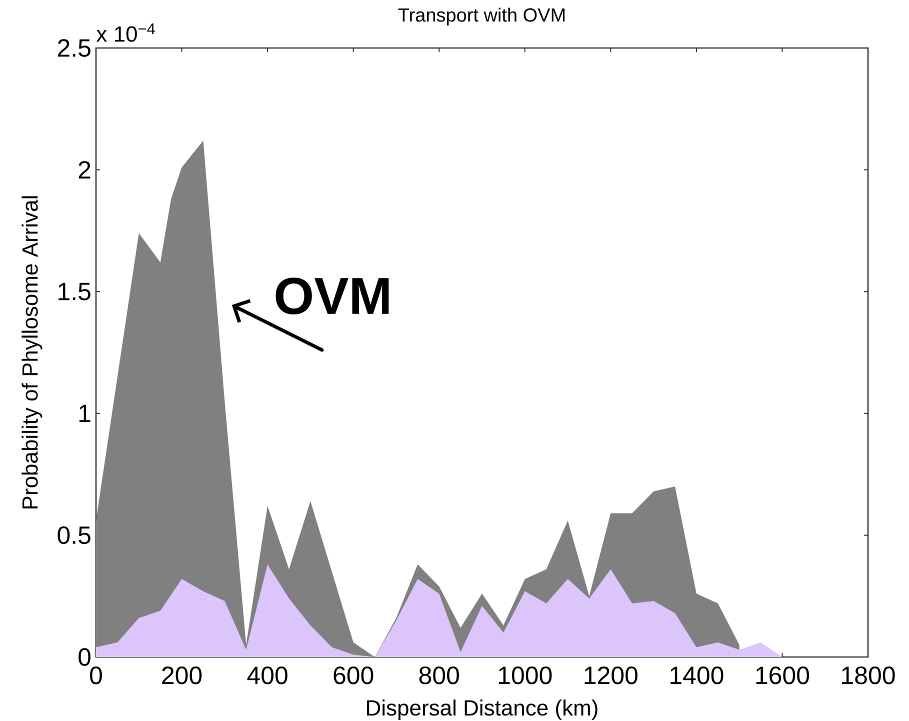 Image resolution: width=909 pixels, height=721 pixels. Describe the element at coordinates (267, 675) in the screenshot. I see `x-tick-label: 400` at that location.